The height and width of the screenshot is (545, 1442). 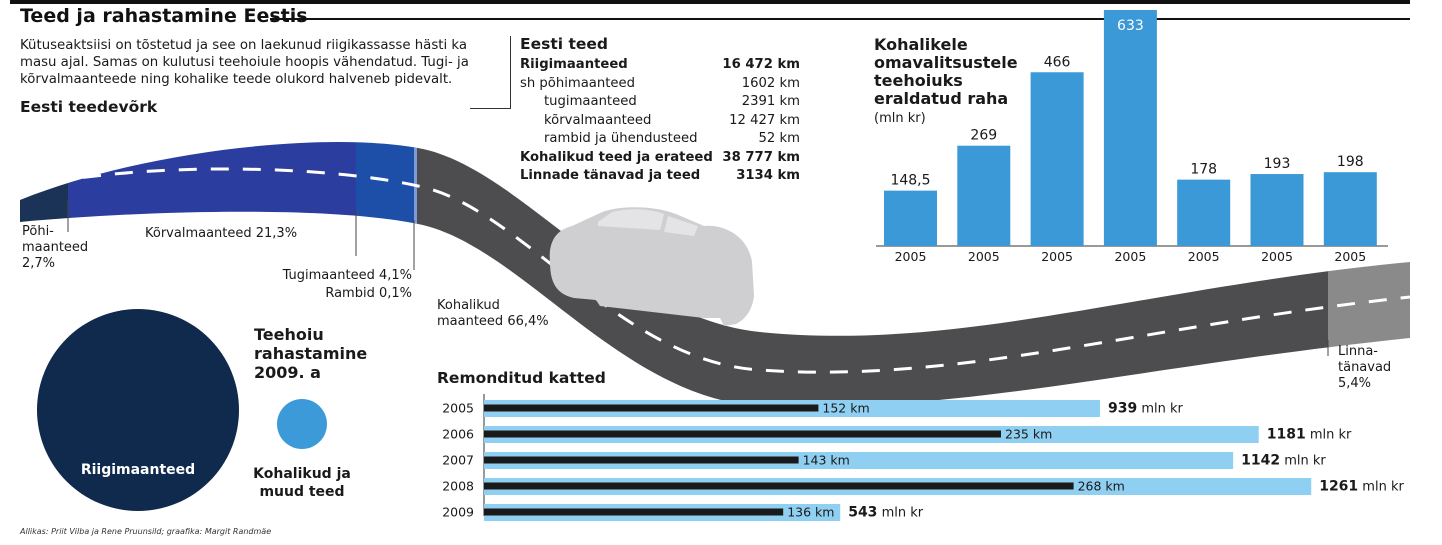 What do you see at coordinates (1361, 487) in the screenshot?
I see `repair-money-label: 1261 mln kr` at bounding box center [1361, 487].